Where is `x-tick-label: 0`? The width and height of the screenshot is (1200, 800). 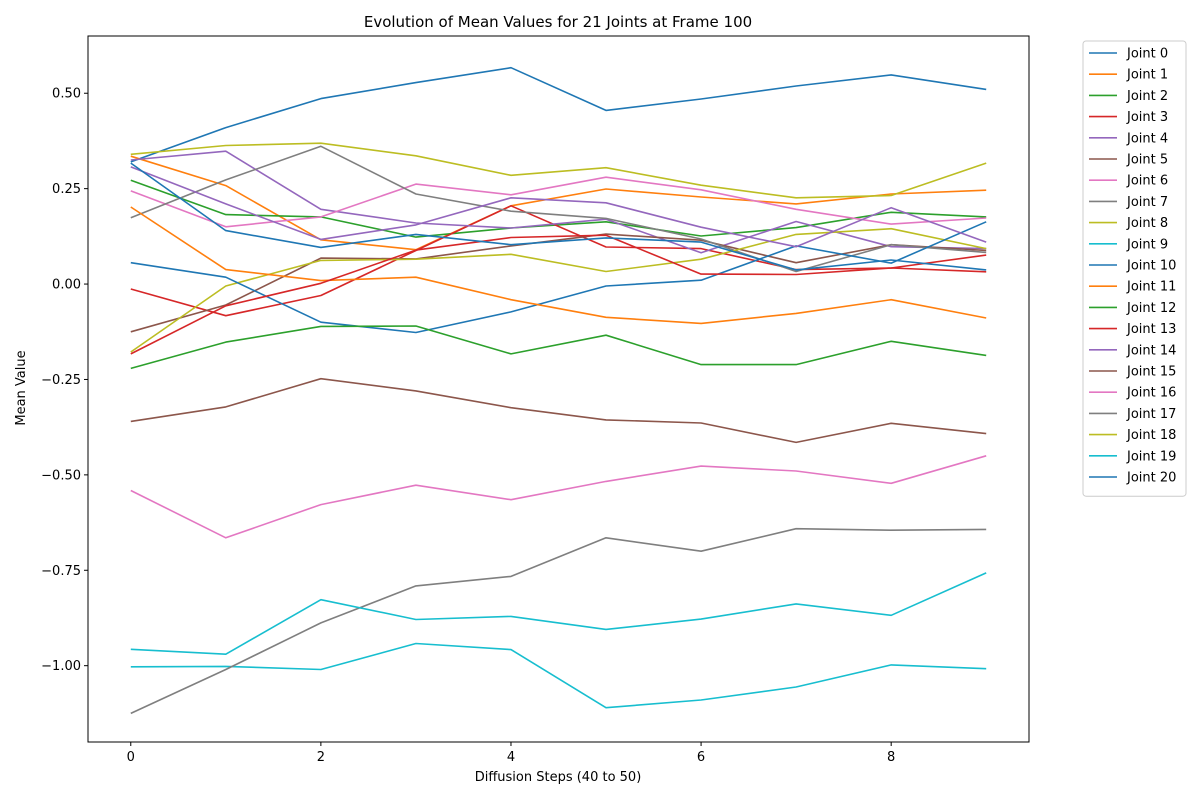
x-tick-label: 0 is located at coordinates (131, 757).